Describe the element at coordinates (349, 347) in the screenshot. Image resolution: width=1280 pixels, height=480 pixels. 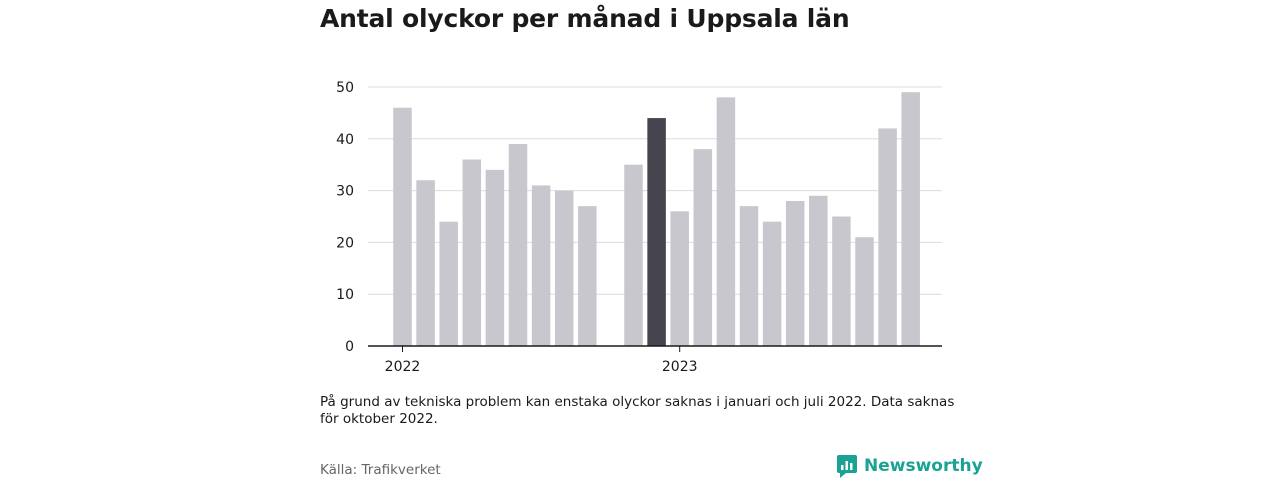
I see `y-tick-label-0: 0` at that location.